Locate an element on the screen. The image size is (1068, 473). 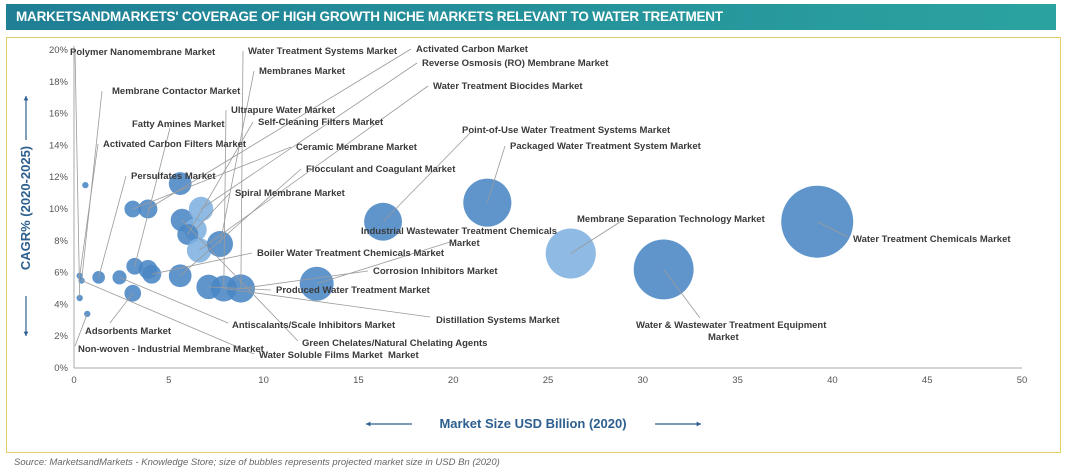
y-tick-label: 16% is located at coordinates (59, 114).